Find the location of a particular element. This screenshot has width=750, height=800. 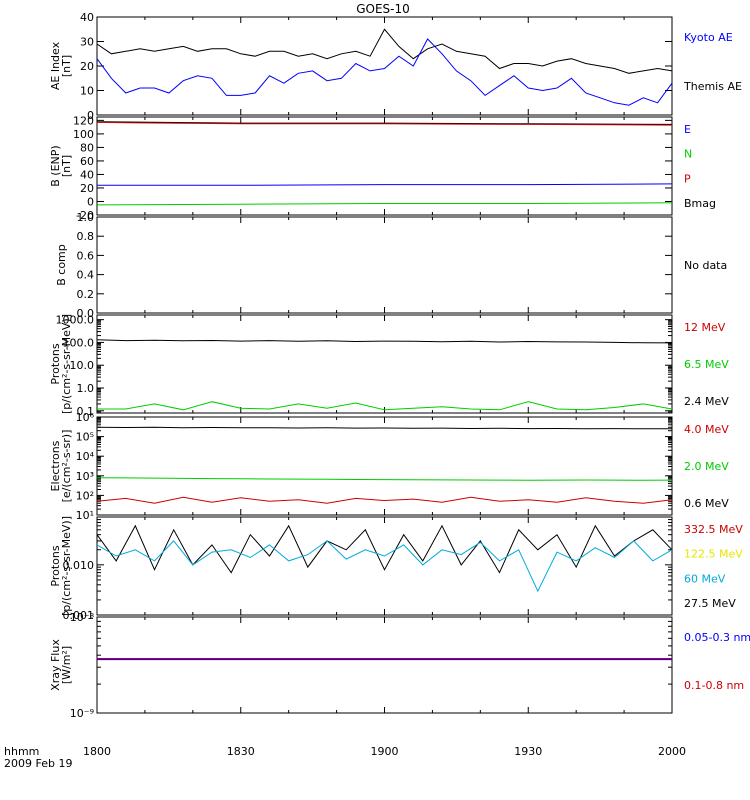

x-tick-label: 2000 is located at coordinates (672, 751).